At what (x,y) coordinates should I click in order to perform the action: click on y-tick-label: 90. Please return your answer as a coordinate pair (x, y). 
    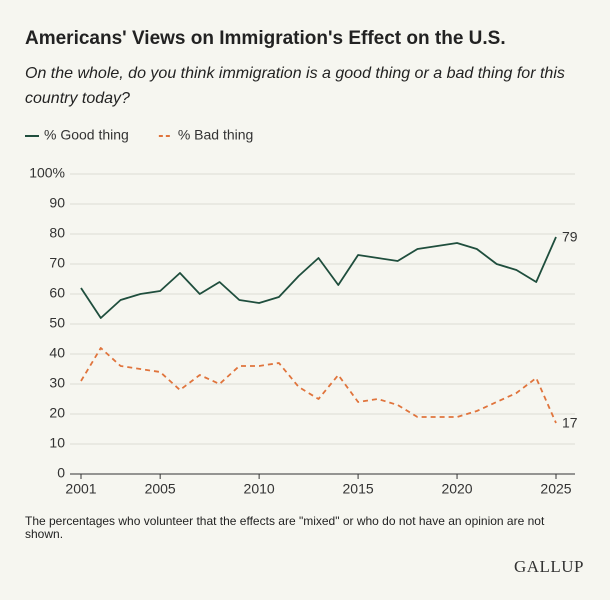
    Looking at the image, I should click on (57, 203).